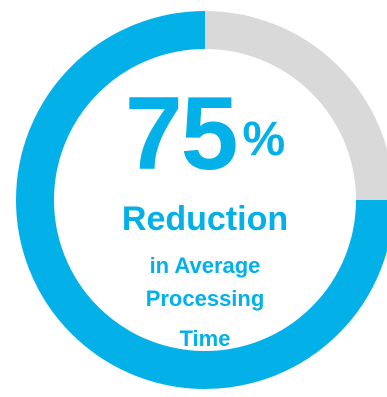 This screenshot has width=387, height=397. What do you see at coordinates (181, 134) in the screenshot?
I see `percentage-number: 75` at bounding box center [181, 134].